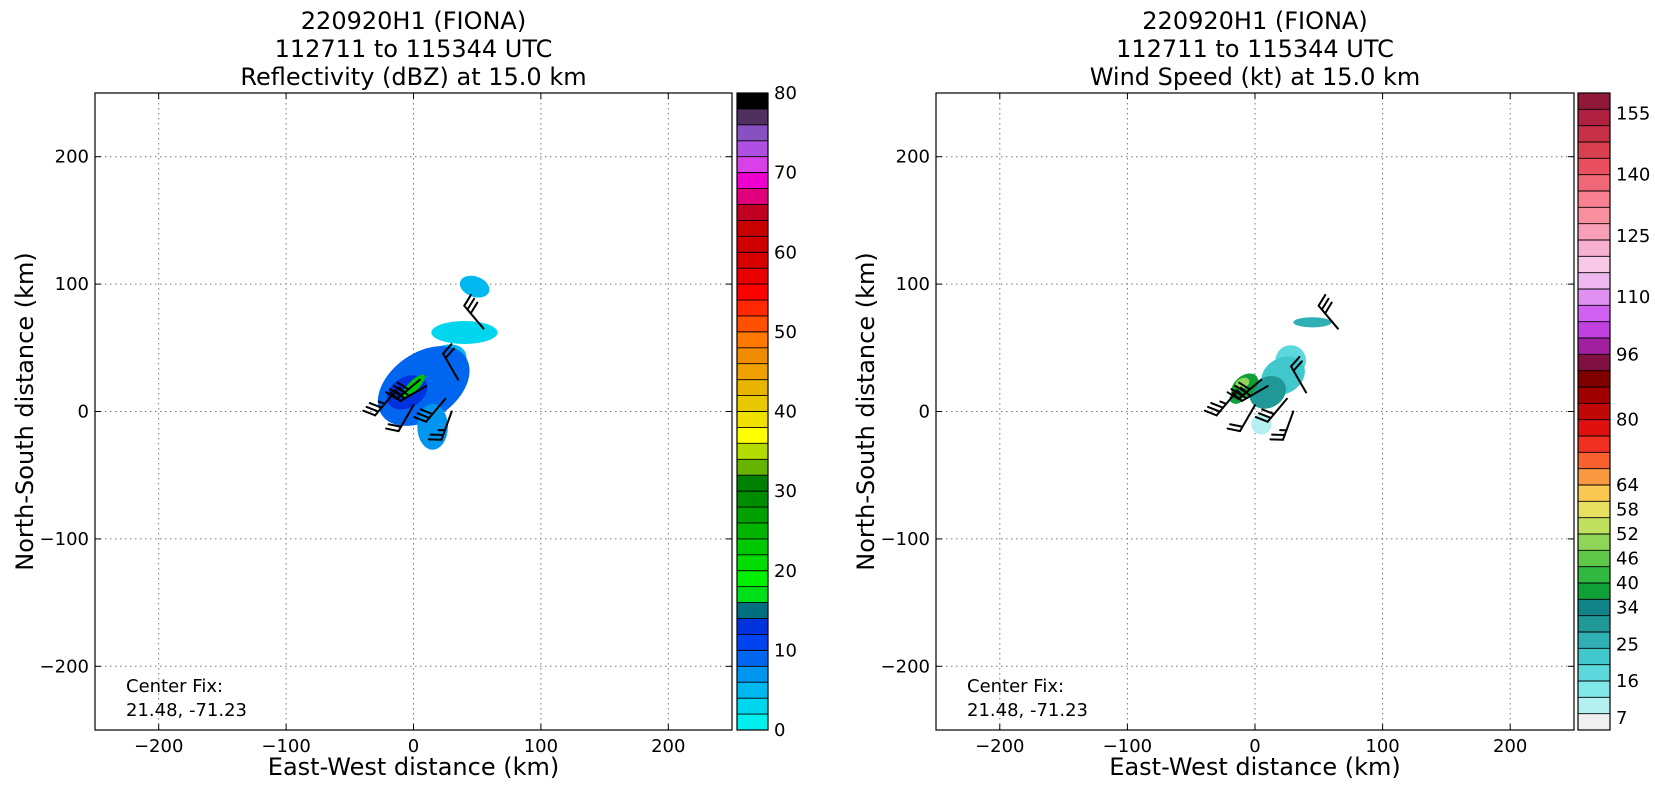  I want to click on data-cell, so click(1261, 424).